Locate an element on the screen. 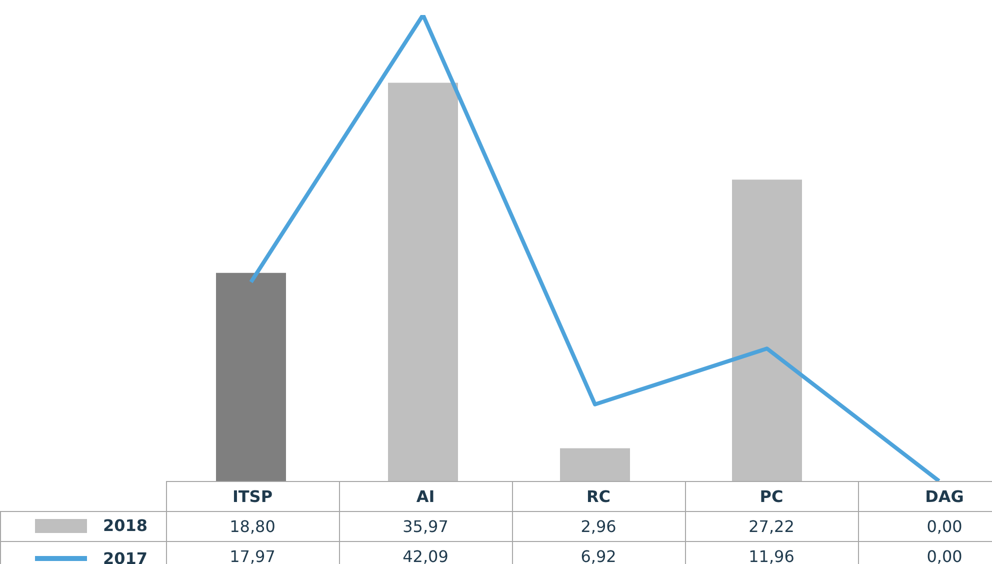  data-label: 11,96 is located at coordinates (771, 553).